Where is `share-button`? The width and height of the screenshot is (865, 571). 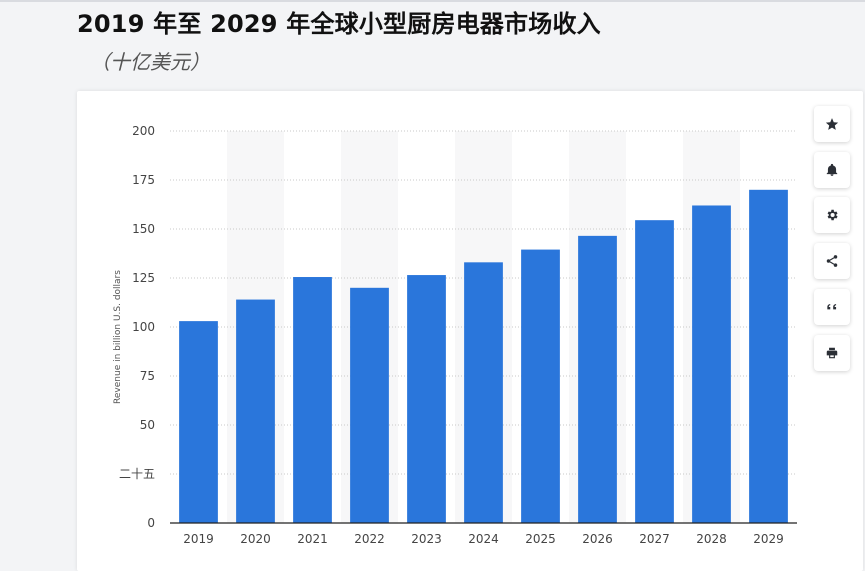
share-button is located at coordinates (832, 261).